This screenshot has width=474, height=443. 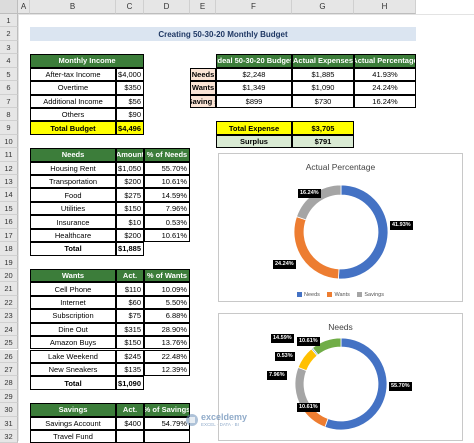 What do you see at coordinates (130, 410) in the screenshot?
I see `savings-table-header: Act.` at bounding box center [130, 410].